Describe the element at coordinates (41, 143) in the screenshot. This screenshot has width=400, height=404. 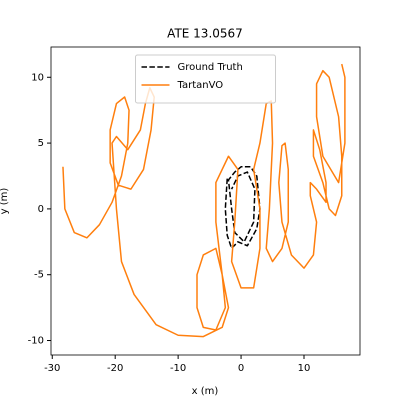
I see `y-tick-label: 5` at that location.